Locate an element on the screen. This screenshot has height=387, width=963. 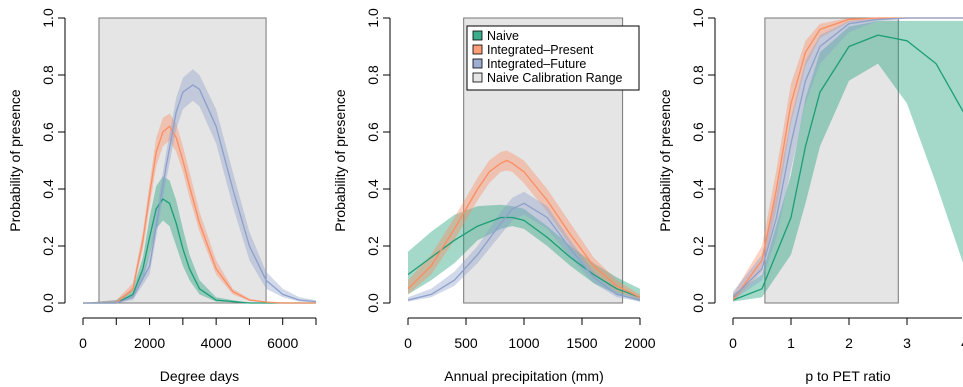
legend-box is located at coordinates (553, 58).